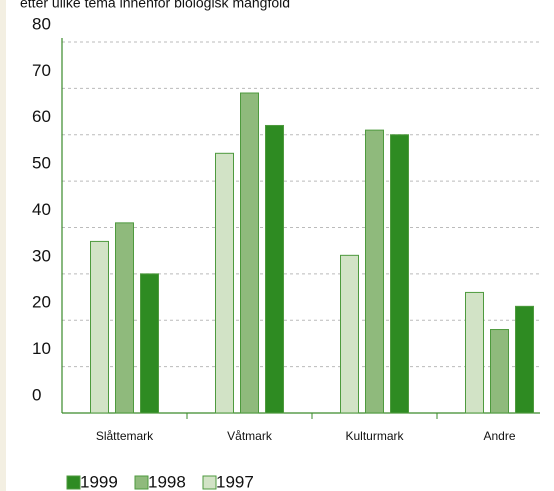 This screenshot has height=491, width=554. What do you see at coordinates (36, 394) in the screenshot?
I see `y-tick-label: 0` at bounding box center [36, 394].